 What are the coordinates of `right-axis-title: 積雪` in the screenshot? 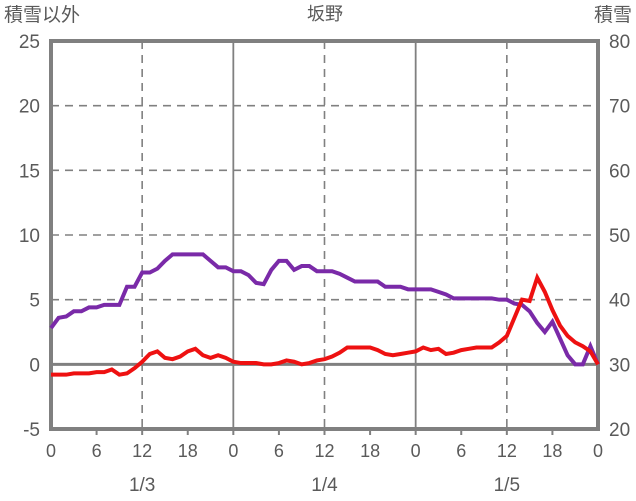 It's located at (613, 15).